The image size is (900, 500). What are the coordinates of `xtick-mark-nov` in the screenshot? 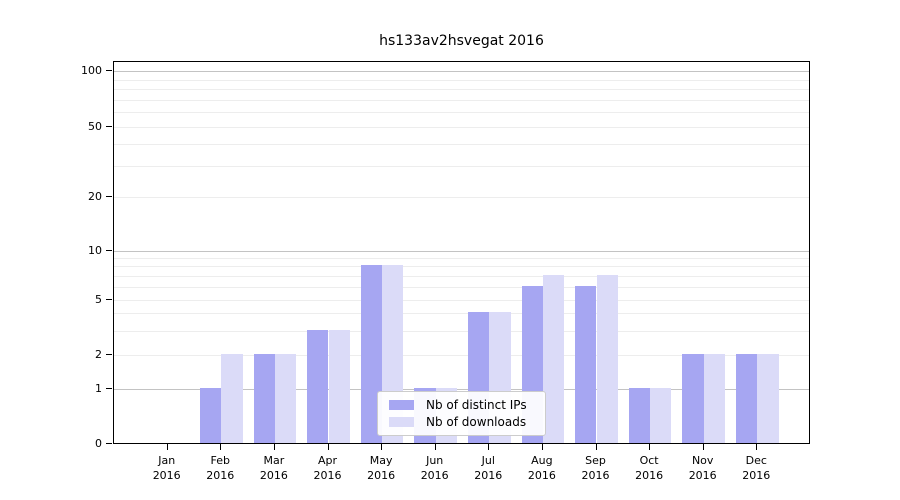 It's located at (703, 447).